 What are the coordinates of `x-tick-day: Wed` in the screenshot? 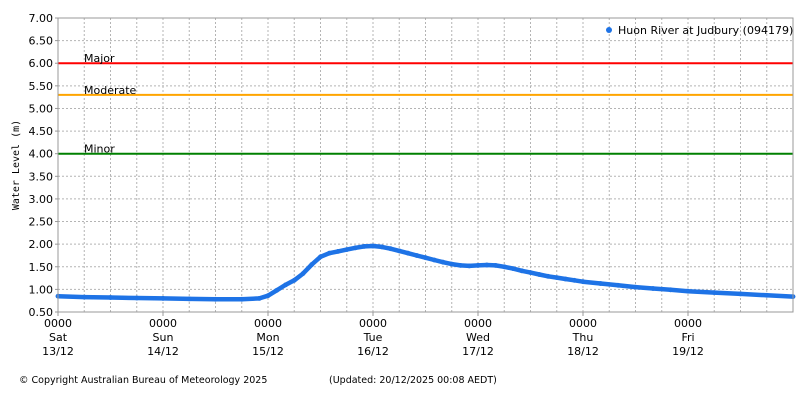 It's located at (478, 337).